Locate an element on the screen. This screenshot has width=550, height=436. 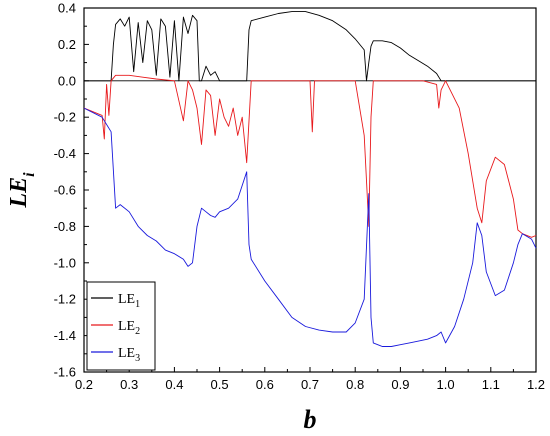
y-tick-label: -0.8 is located at coordinates (65, 226).